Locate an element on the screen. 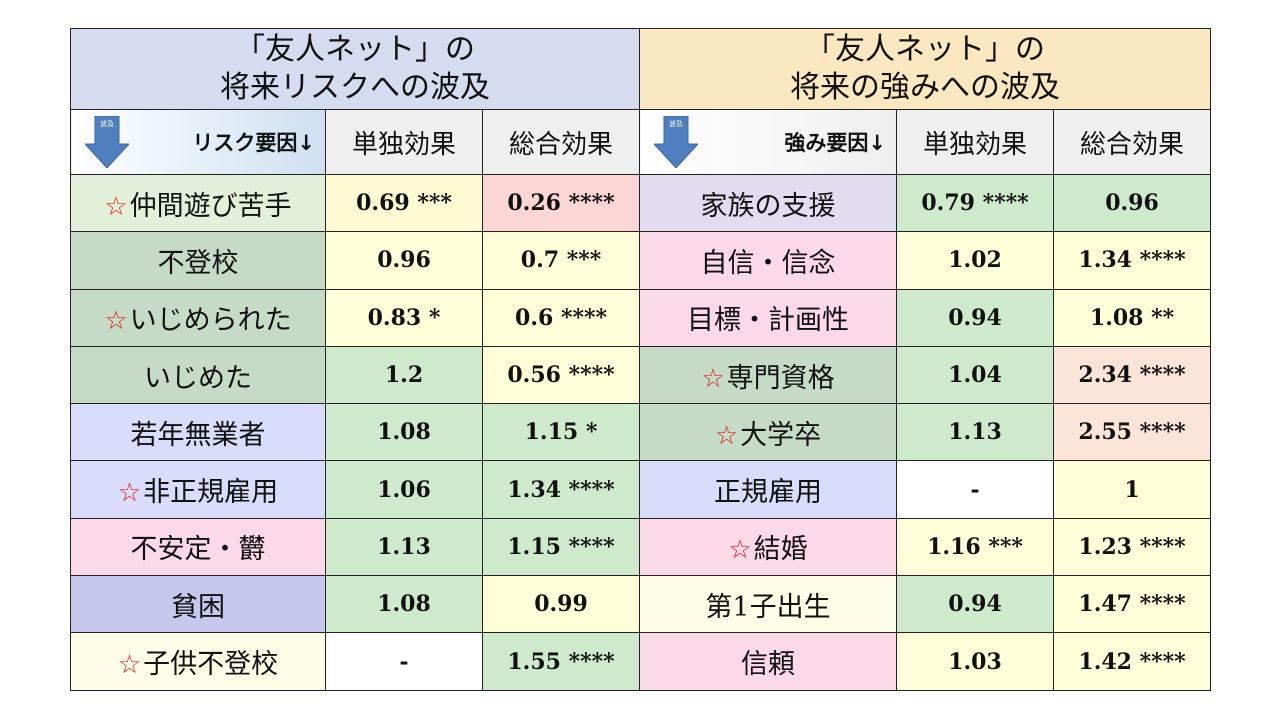 The height and width of the screenshot is (720, 1280). risk-factor-cell: ☆いじめられた is located at coordinates (198, 317).